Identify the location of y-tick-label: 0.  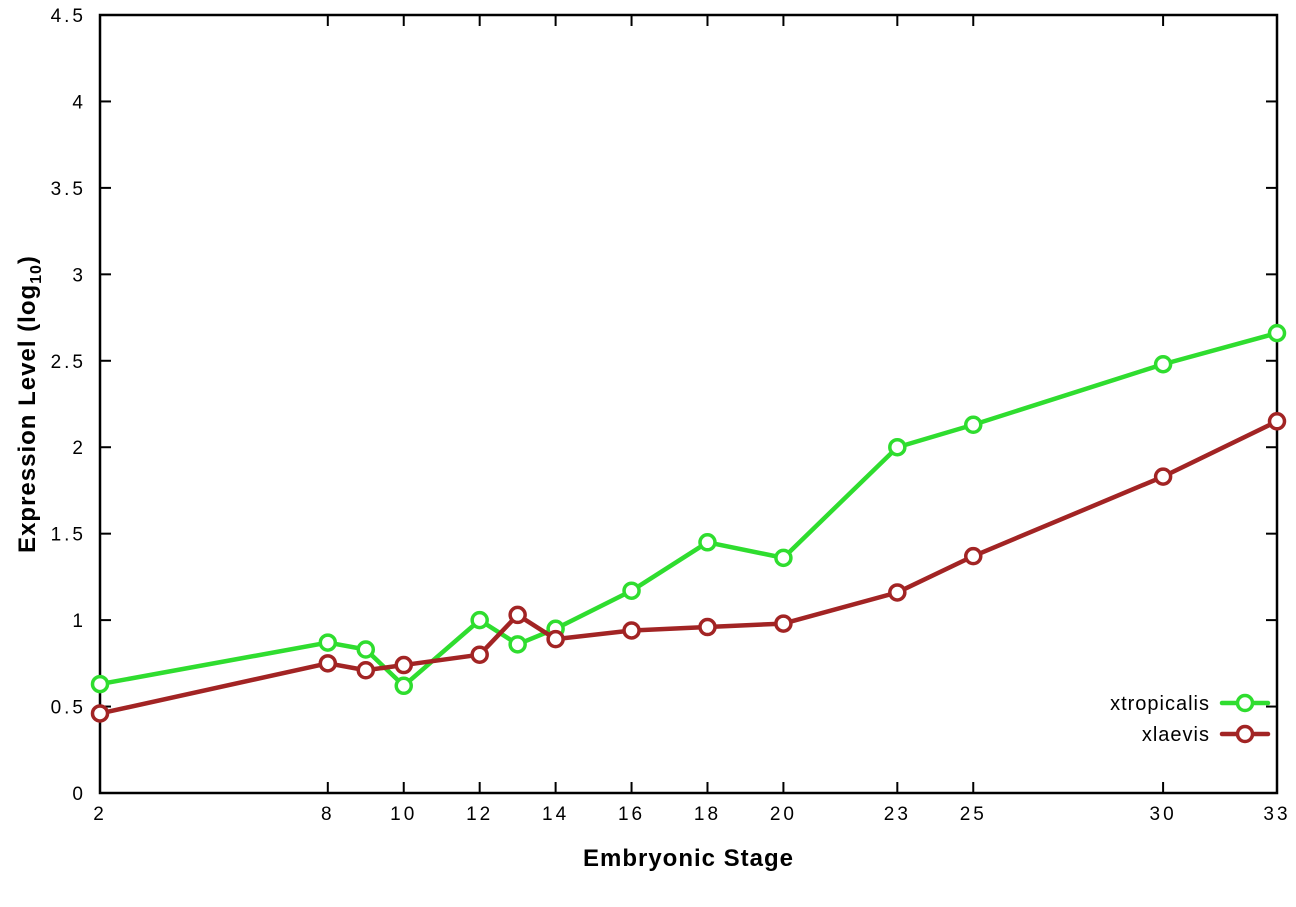
(79, 794).